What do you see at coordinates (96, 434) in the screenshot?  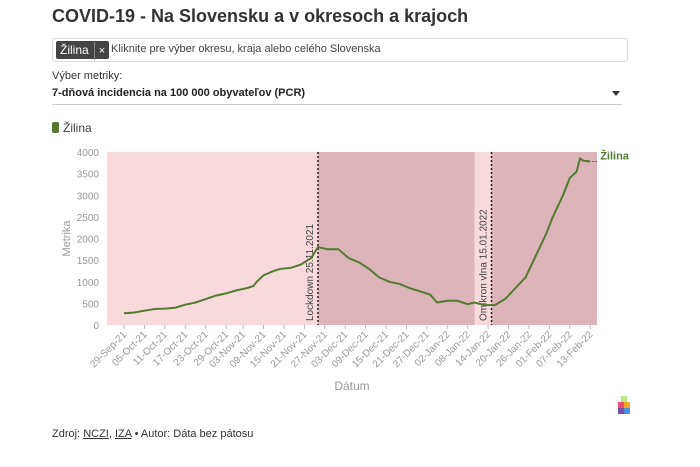 I see `source-link: NCZI` at bounding box center [96, 434].